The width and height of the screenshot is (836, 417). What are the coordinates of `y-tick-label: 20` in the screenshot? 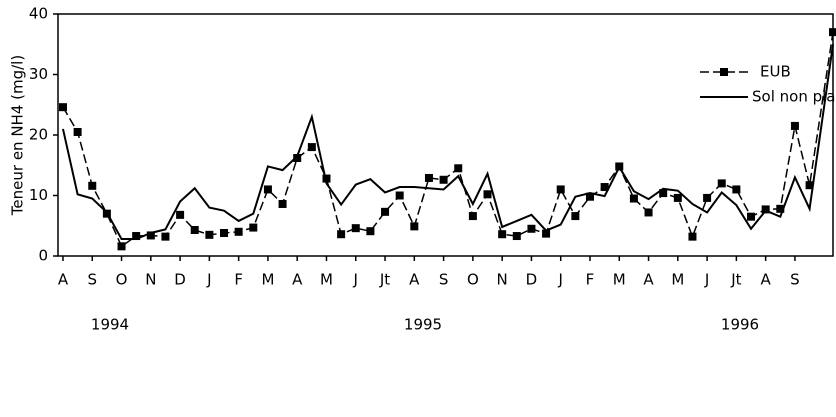 It's located at (38, 135).